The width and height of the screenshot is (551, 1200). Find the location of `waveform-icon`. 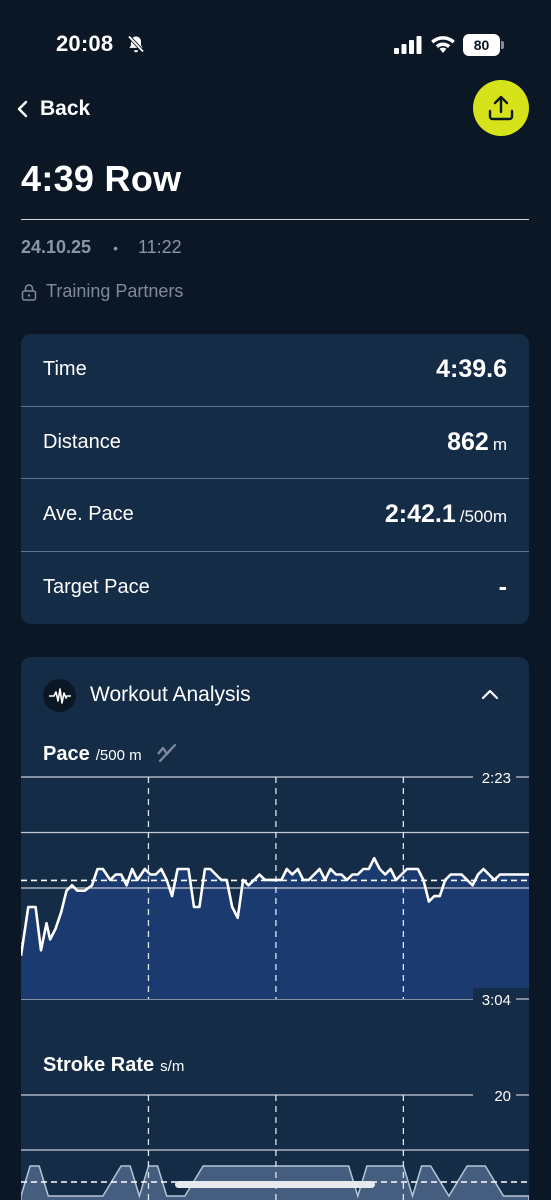

waveform-icon is located at coordinates (59, 695).